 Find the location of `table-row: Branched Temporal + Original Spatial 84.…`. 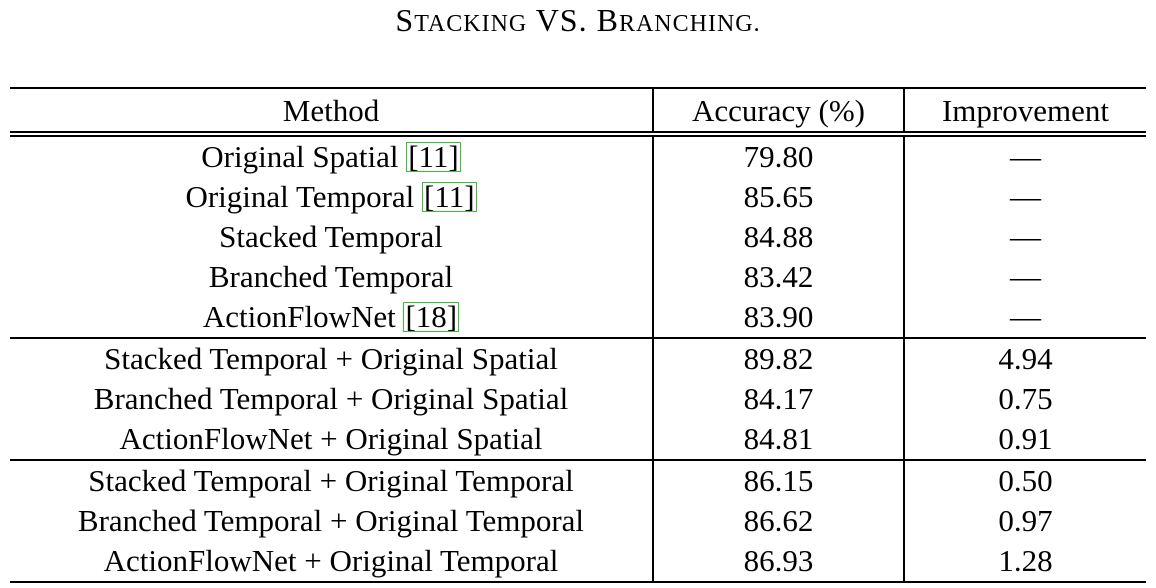

table-row: Branched Temporal + Original Spatial 84.… is located at coordinates (578, 399).